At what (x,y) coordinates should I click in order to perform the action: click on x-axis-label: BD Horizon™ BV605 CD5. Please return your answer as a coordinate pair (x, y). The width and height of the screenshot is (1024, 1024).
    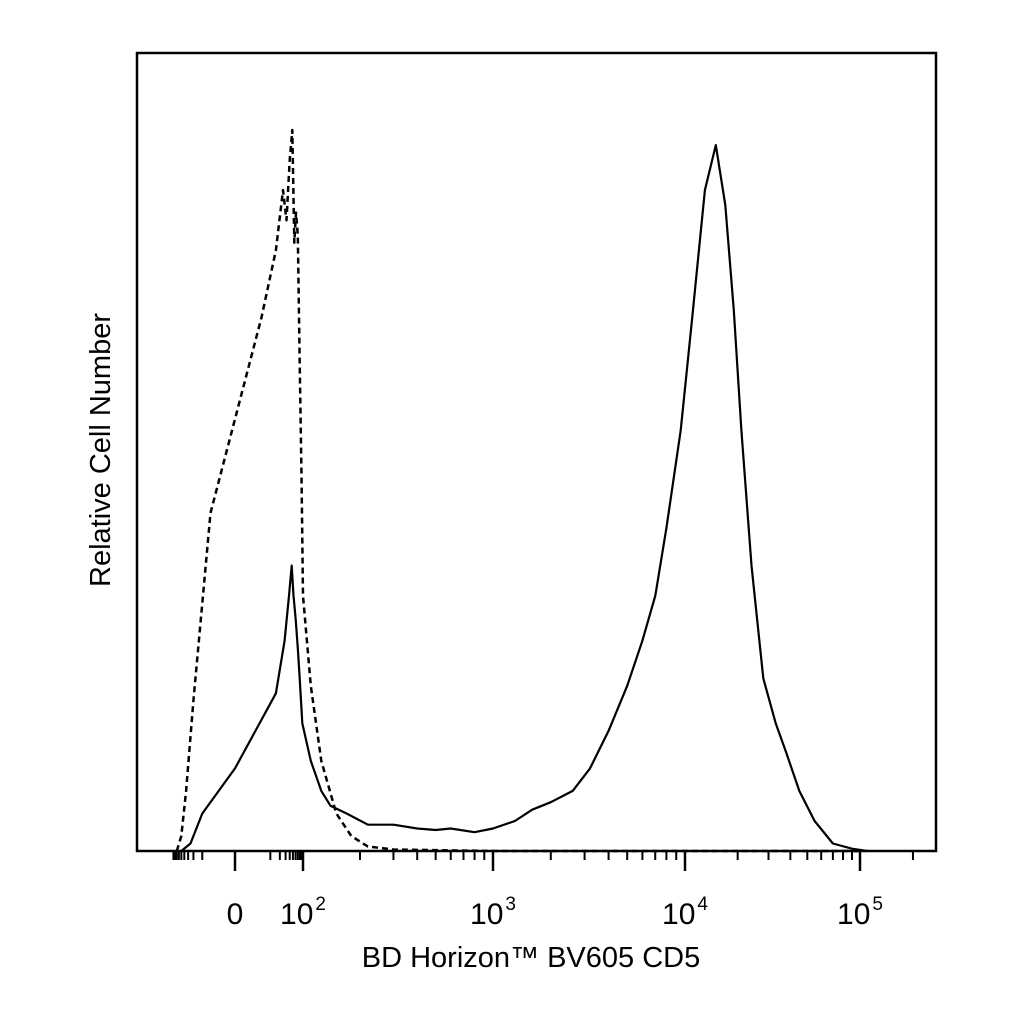
    Looking at the image, I should click on (531, 958).